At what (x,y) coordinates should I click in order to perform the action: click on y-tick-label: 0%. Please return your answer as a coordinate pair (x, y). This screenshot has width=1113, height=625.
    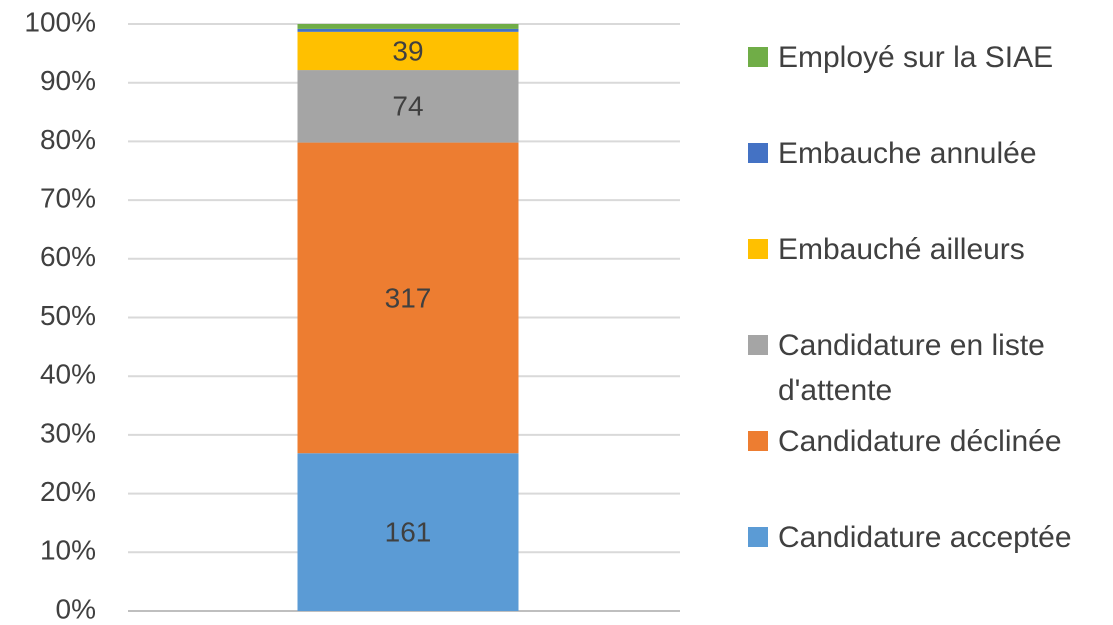
    Looking at the image, I should click on (76, 608).